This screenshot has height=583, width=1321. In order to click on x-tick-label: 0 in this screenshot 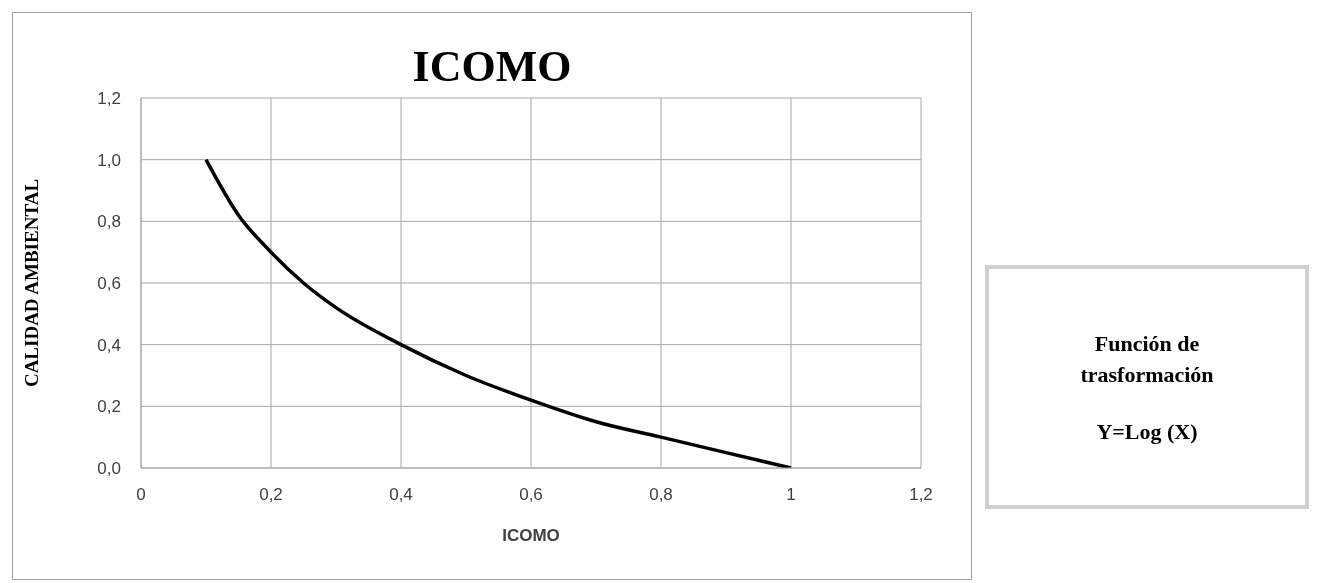, I will do `click(141, 495)`.